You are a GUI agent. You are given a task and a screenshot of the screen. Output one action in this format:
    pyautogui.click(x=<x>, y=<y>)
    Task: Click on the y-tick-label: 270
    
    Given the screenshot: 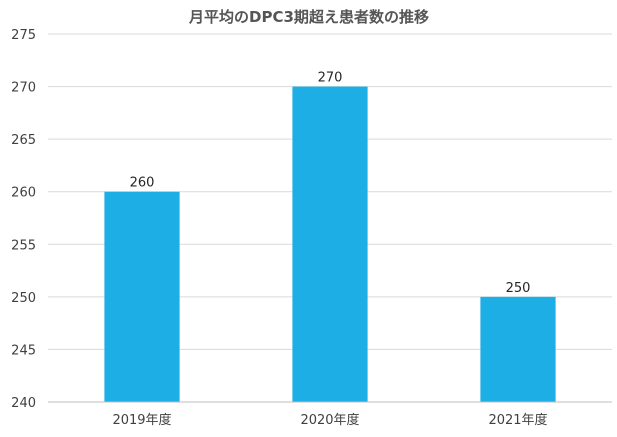 What is the action you would take?
    pyautogui.click(x=23, y=88)
    